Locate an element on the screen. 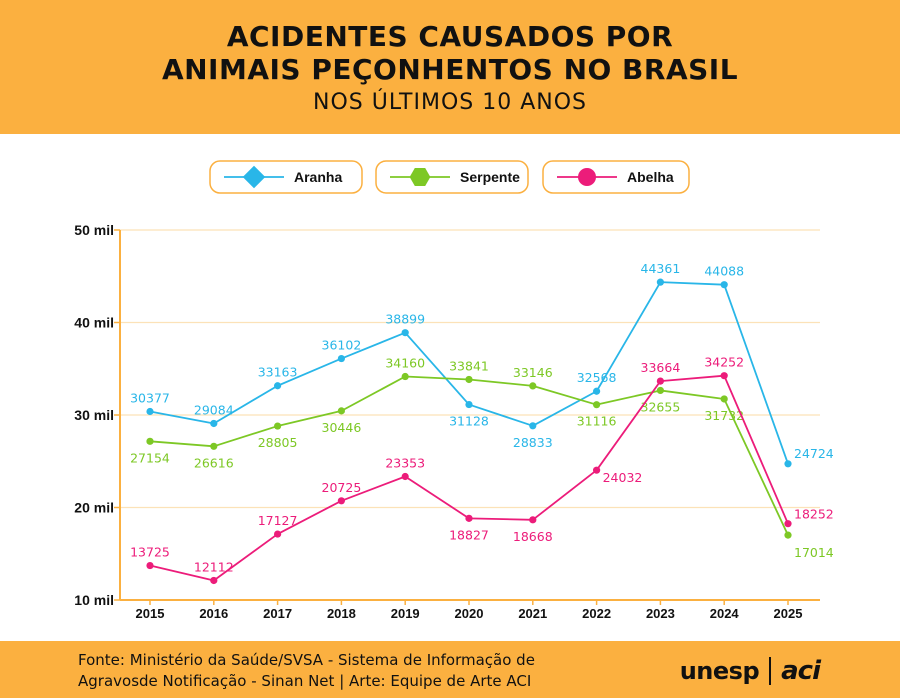 This screenshot has width=900, height=698. legend-label: Aranha is located at coordinates (318, 177).